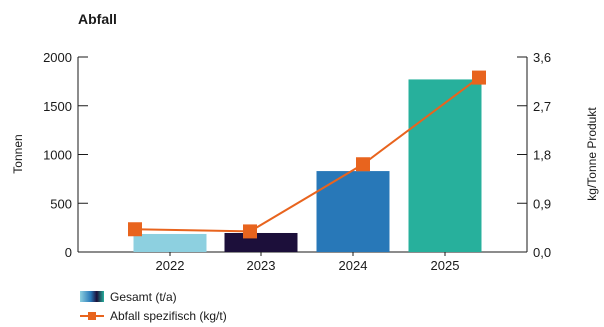 The height and width of the screenshot is (327, 604). What do you see at coordinates (445, 265) in the screenshot?
I see `x-tick-label: 2025` at bounding box center [445, 265].